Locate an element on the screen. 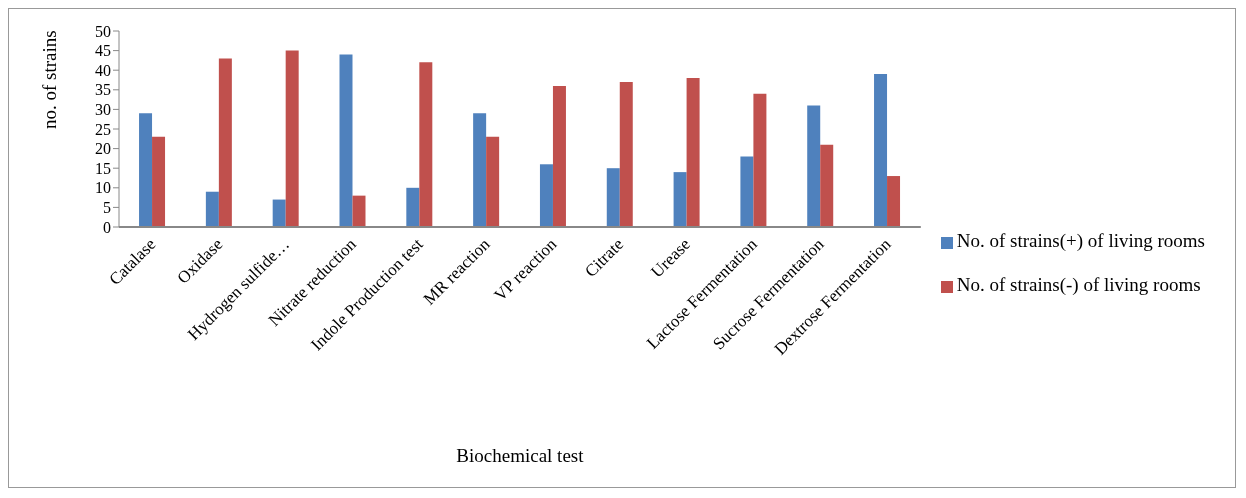 The height and width of the screenshot is (498, 1246). y-tick-label: 0 is located at coordinates (107, 227).